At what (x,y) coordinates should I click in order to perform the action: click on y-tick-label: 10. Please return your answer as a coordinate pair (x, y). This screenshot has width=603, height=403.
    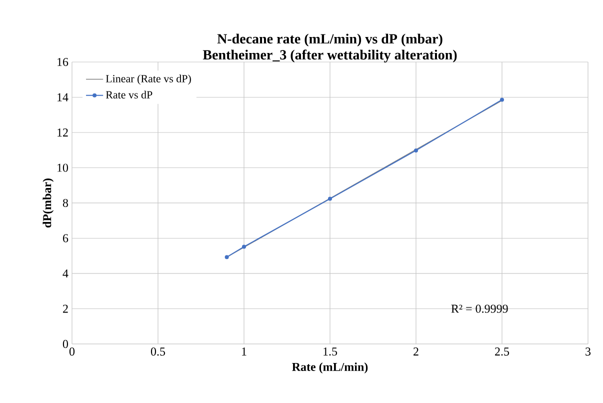
    Looking at the image, I should click on (63, 168).